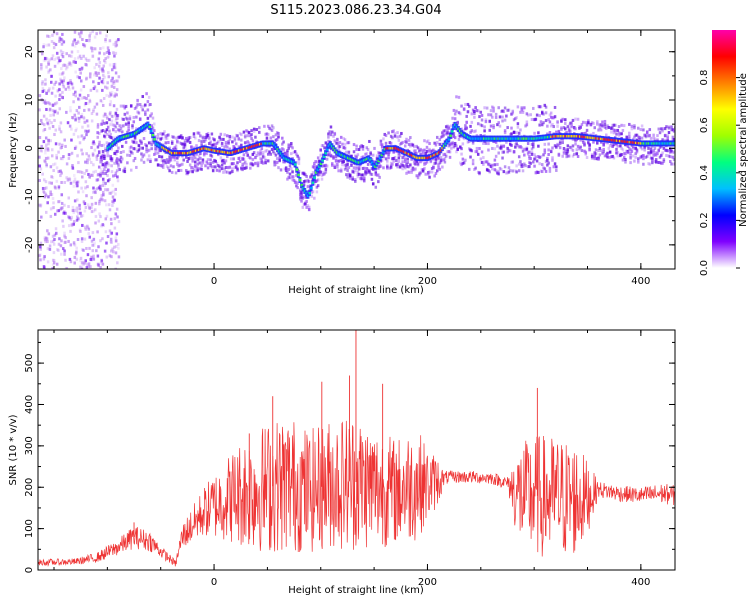 The width and height of the screenshot is (750, 600). Describe the element at coordinates (29, 445) in the screenshot. I see `y-tick-label: 300` at that location.